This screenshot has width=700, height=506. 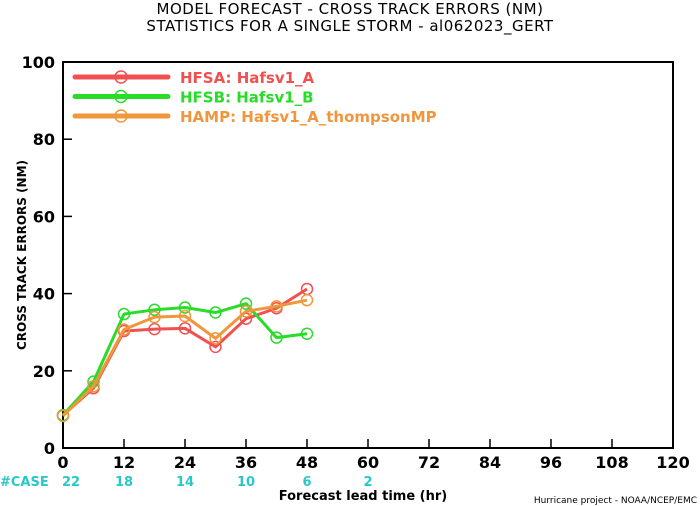 I want to click on x-tick-label: 72, so click(x=429, y=462).